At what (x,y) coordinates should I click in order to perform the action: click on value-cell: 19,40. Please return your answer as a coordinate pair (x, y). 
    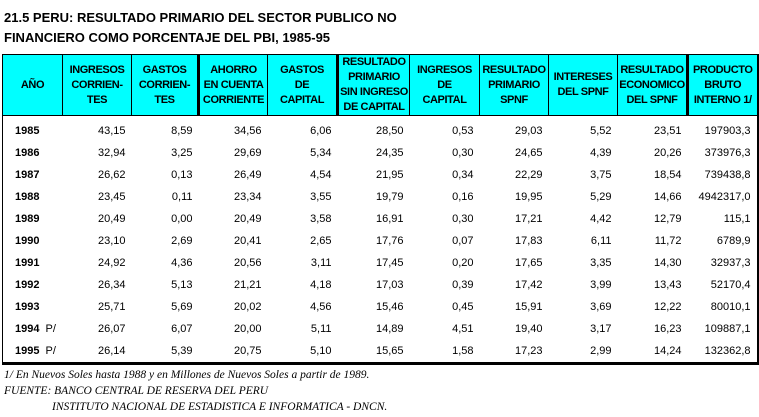
    Looking at the image, I should click on (528, 329).